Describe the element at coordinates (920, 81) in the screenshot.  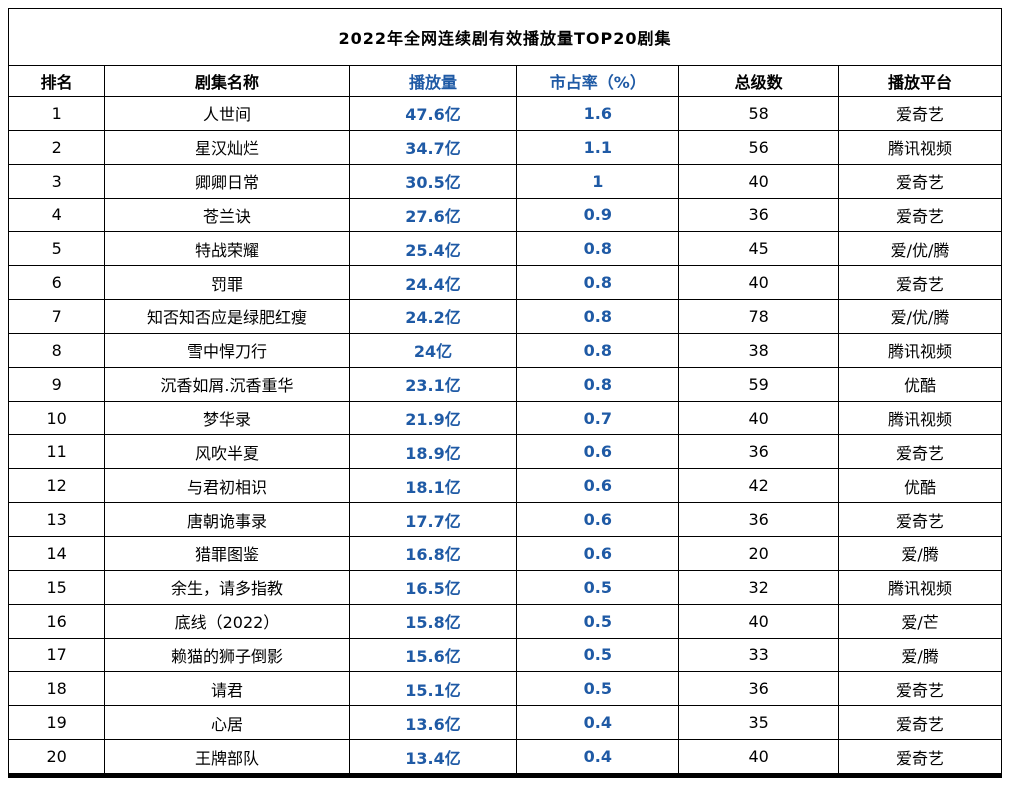
I see `column-header-5: 播放平台` at that location.